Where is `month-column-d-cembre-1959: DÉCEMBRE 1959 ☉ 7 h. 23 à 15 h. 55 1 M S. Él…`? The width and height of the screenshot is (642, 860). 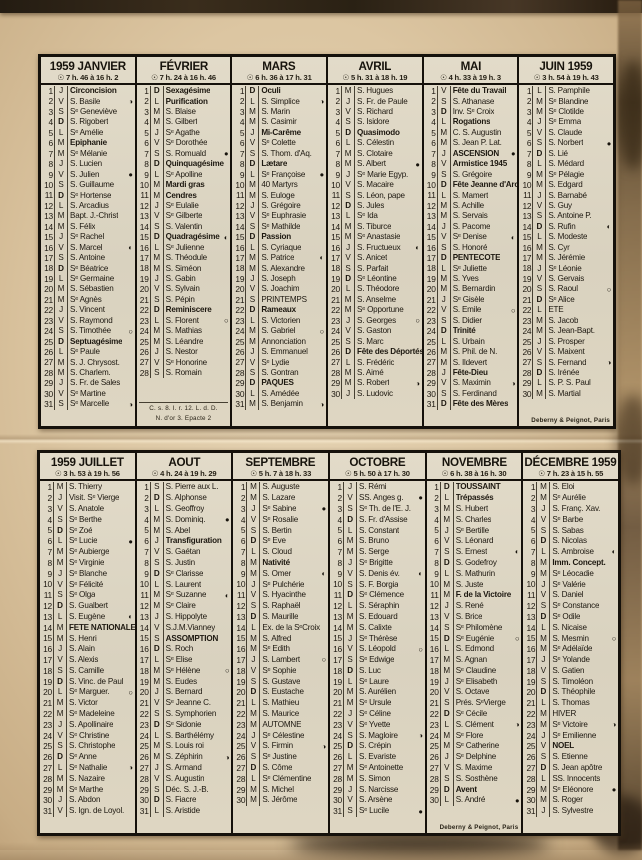 month-column-d-cembre-1959: DÉCEMBRE 1959 ☉ 7 h. 23 à 15 h. 55 1 M S. Él… is located at coordinates (571, 643).